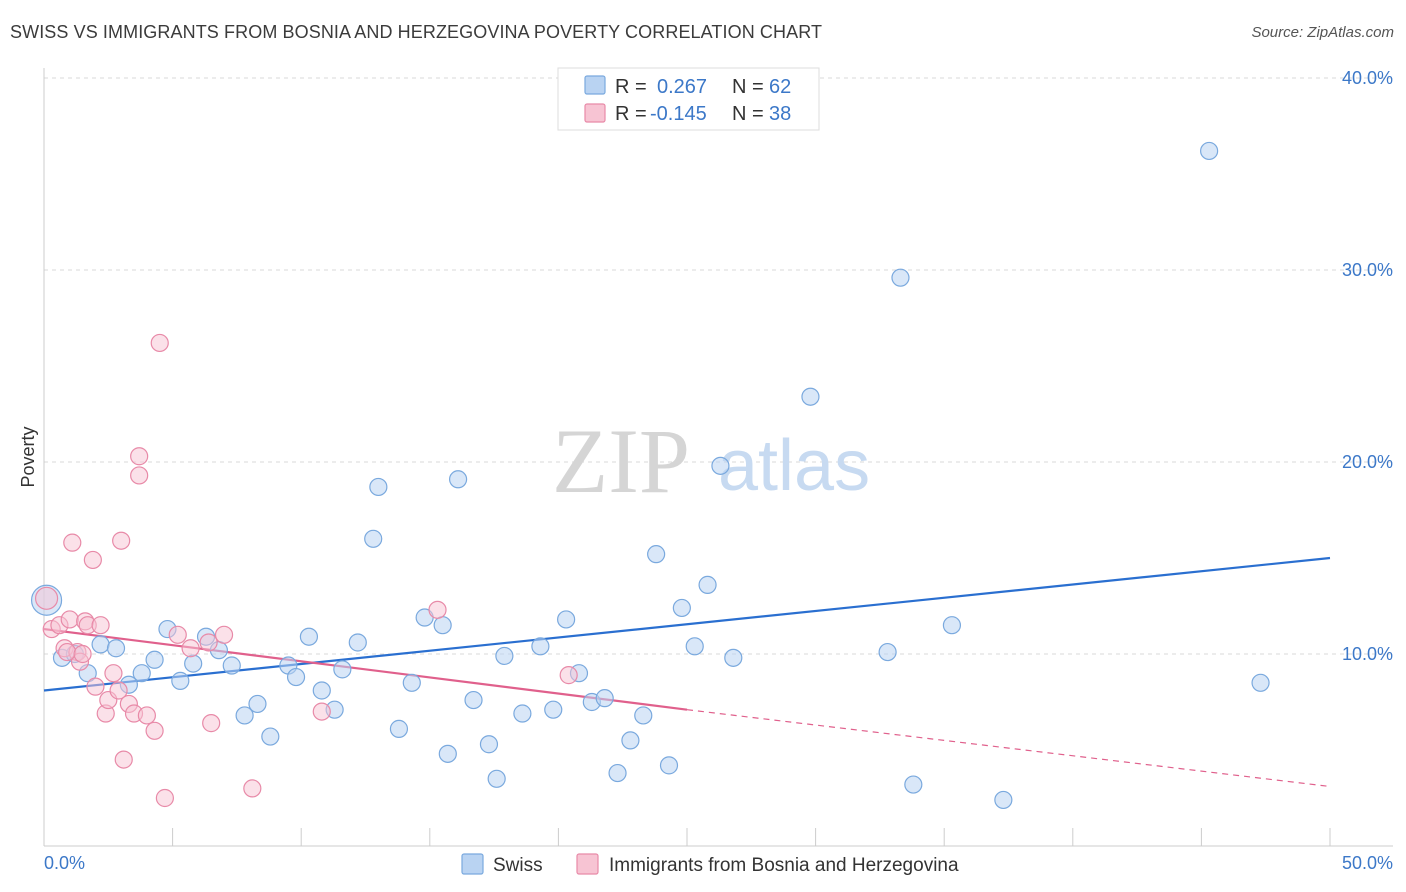 The height and width of the screenshot is (892, 1406). Describe the element at coordinates (687, 624) in the screenshot. I see `swiss-trend-line` at that location.